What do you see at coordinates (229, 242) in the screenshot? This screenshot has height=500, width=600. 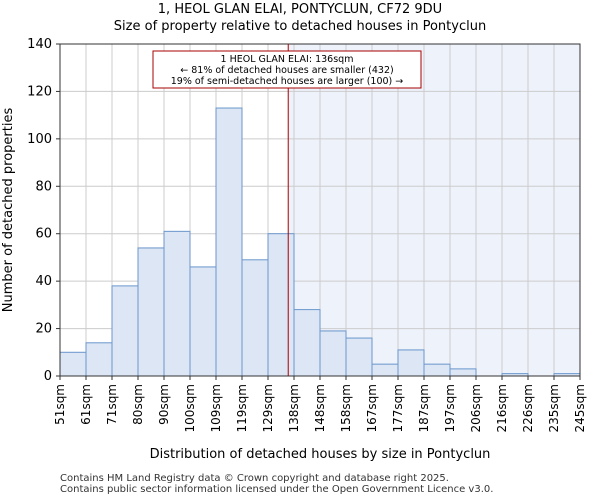 I see `bar-109sqm` at bounding box center [229, 242].